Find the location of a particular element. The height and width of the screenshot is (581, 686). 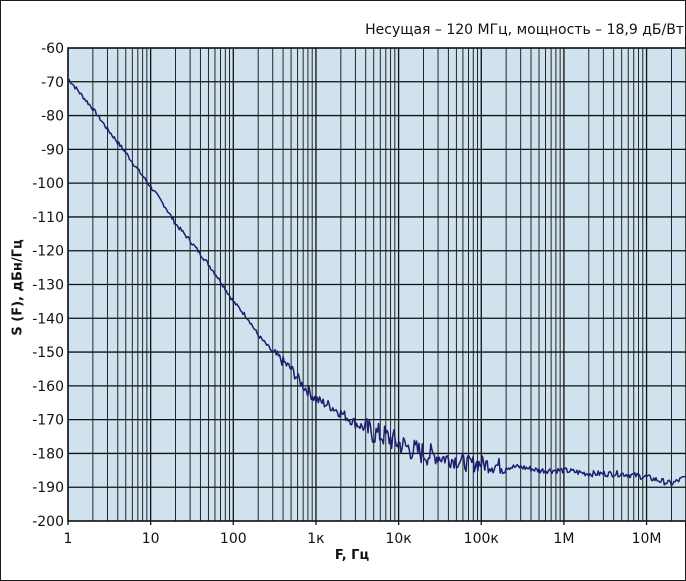

x-tick-label: 100 is located at coordinates (233, 539).